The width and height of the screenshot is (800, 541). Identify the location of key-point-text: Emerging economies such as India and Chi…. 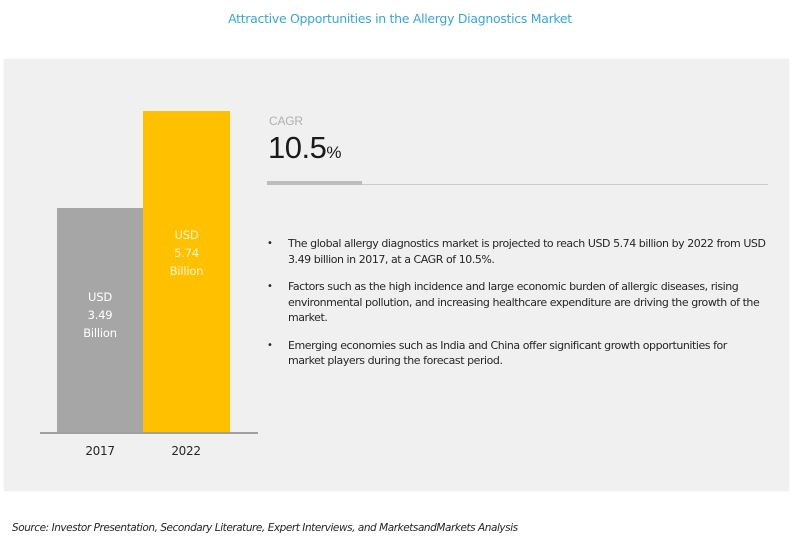
(507, 353).